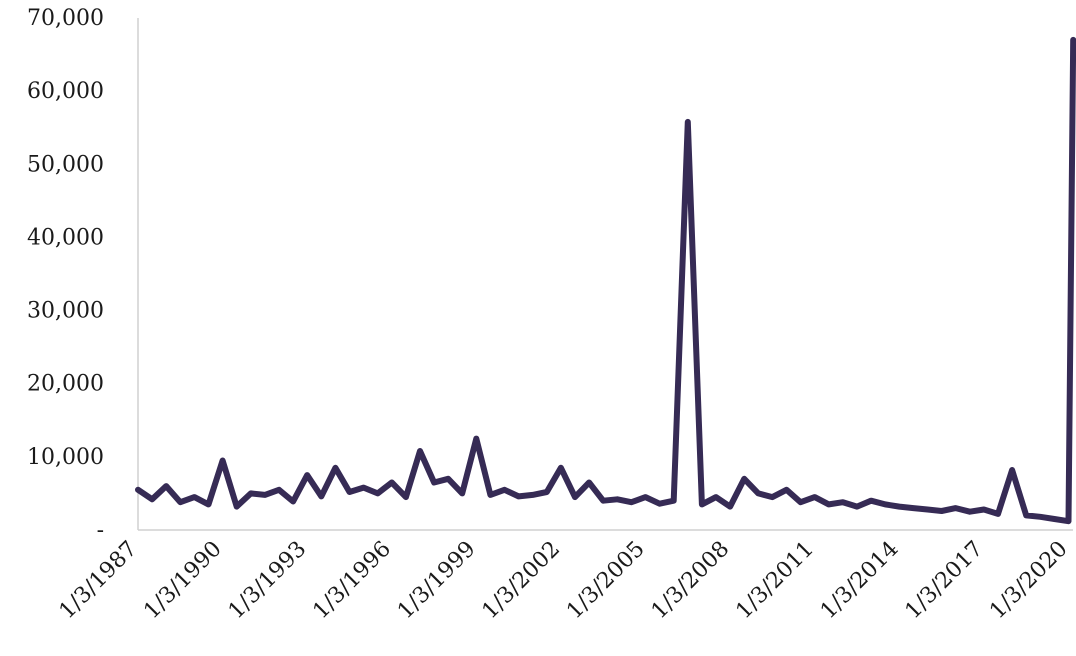 The image size is (1076, 656). What do you see at coordinates (65, 164) in the screenshot?
I see `y-tick-label: 50,000` at bounding box center [65, 164].